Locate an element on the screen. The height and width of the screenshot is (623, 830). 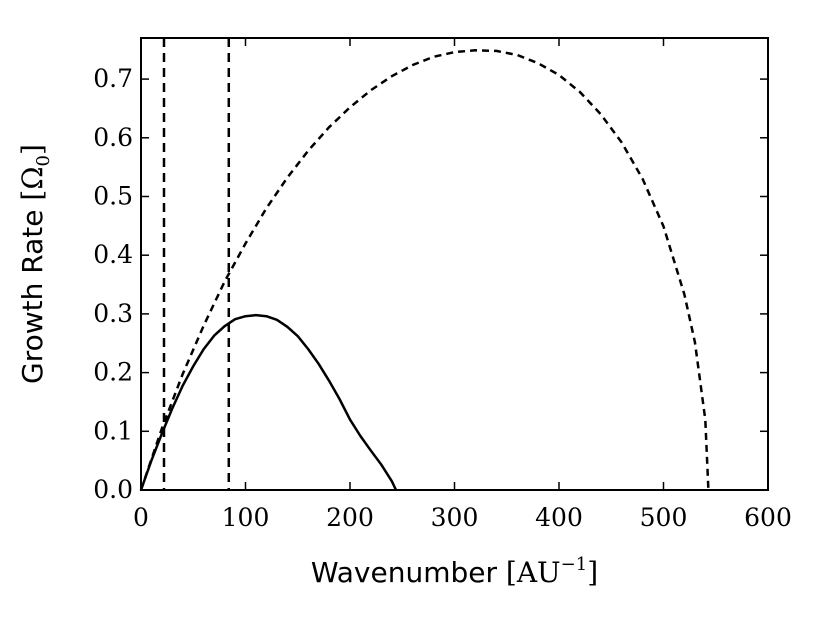
y-tick-label: 0.1 is located at coordinates (113, 430).